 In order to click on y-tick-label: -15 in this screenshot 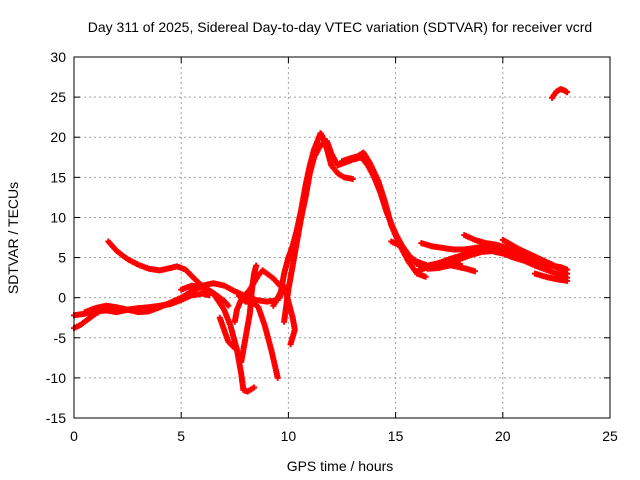, I will do `click(56, 418)`.